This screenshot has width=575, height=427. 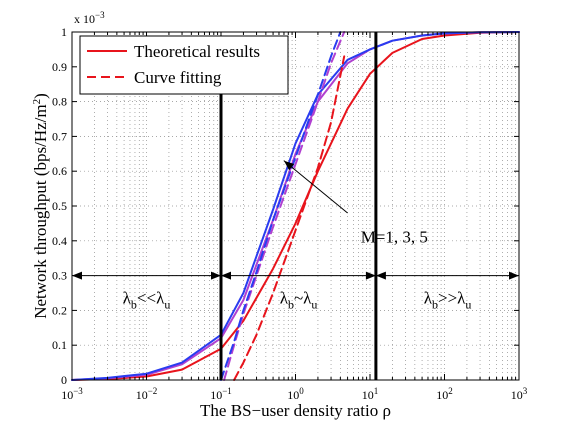 What do you see at coordinates (59, 276) in the screenshot?
I see `y-tick-label: 0.3` at bounding box center [59, 276].